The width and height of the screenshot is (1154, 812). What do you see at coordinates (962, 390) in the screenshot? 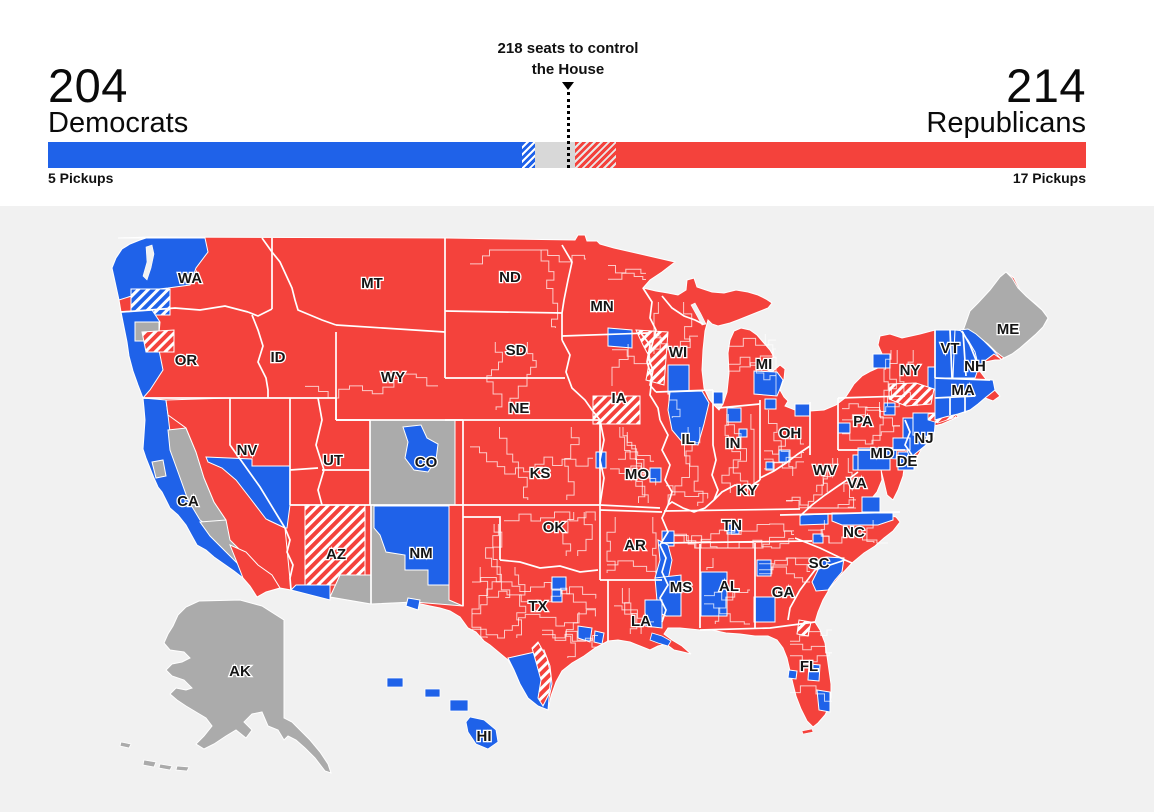
I see `svg-text: MA` at bounding box center [962, 390].